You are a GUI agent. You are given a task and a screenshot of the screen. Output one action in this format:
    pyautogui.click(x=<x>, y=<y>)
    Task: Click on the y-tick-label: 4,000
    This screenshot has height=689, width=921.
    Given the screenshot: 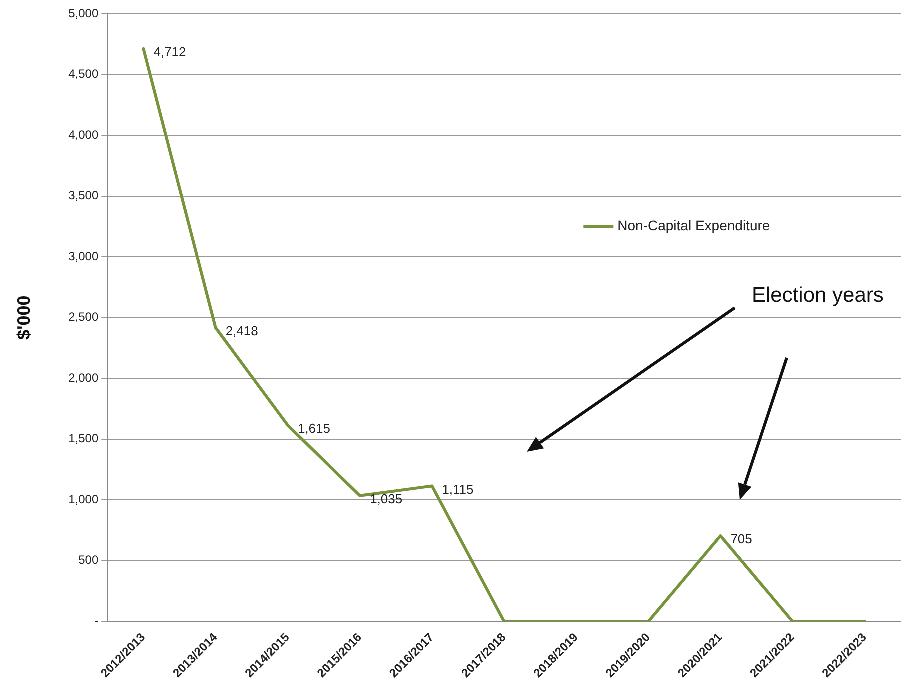 What is the action you would take?
    pyautogui.click(x=83, y=135)
    